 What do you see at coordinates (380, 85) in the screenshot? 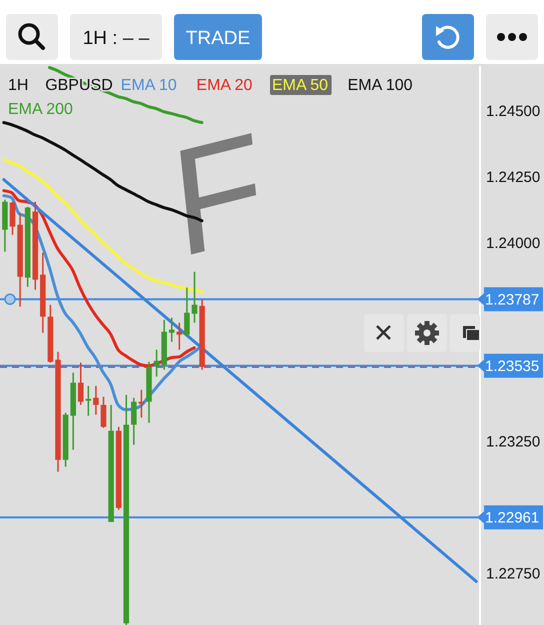
I see `text: EMA 100` at bounding box center [380, 85].